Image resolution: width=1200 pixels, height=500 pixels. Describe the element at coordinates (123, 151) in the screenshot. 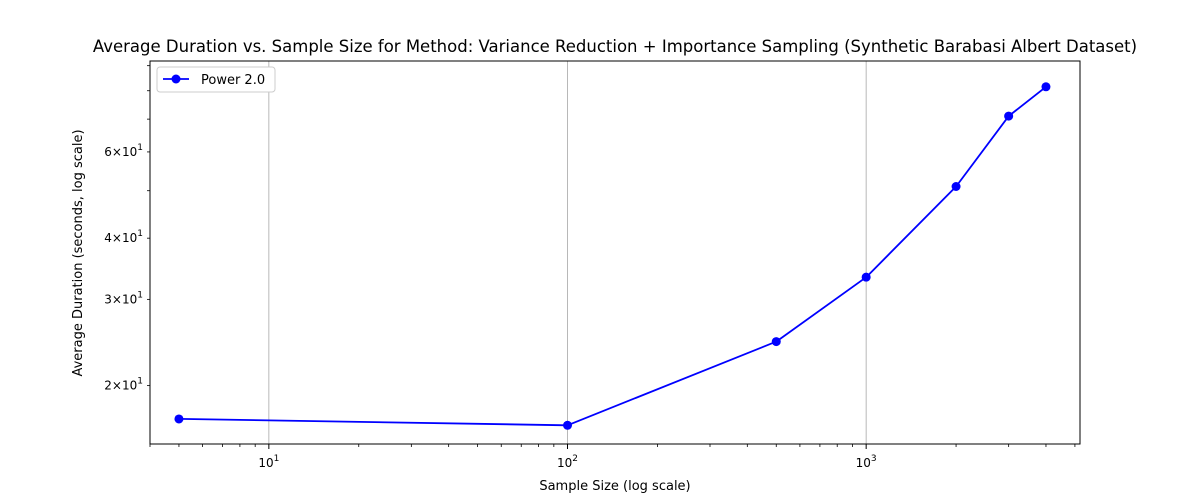

I see `y-tick-label: 6×101` at that location.